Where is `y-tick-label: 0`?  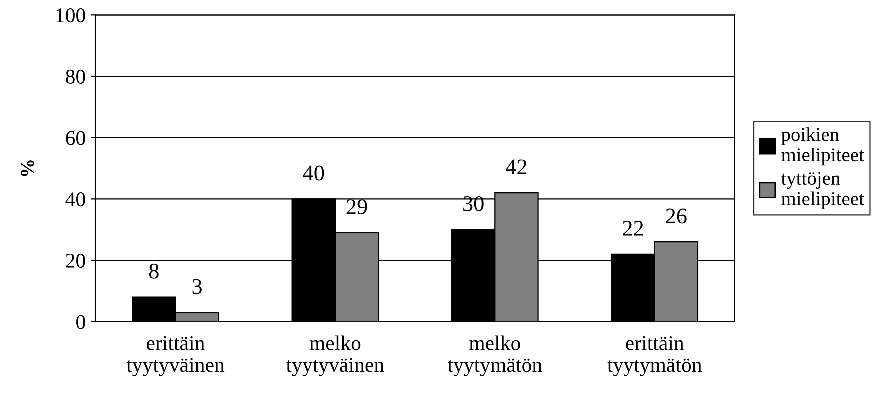
y-tick-label: 0 is located at coordinates (81, 322).